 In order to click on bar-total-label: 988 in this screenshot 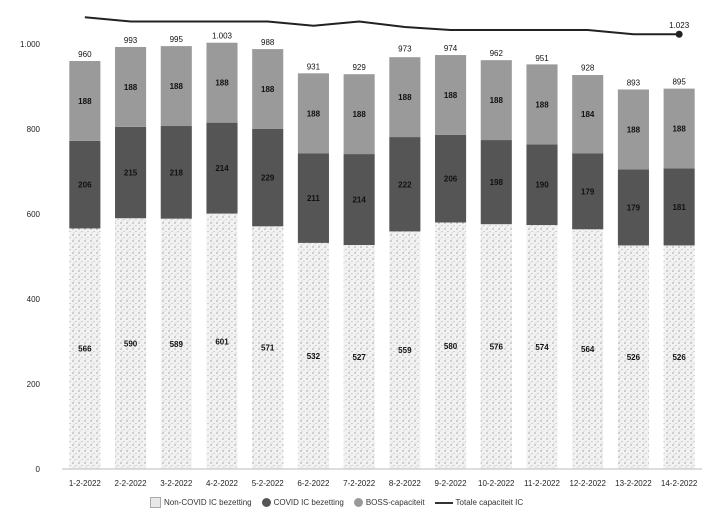, I will do `click(268, 42)`.